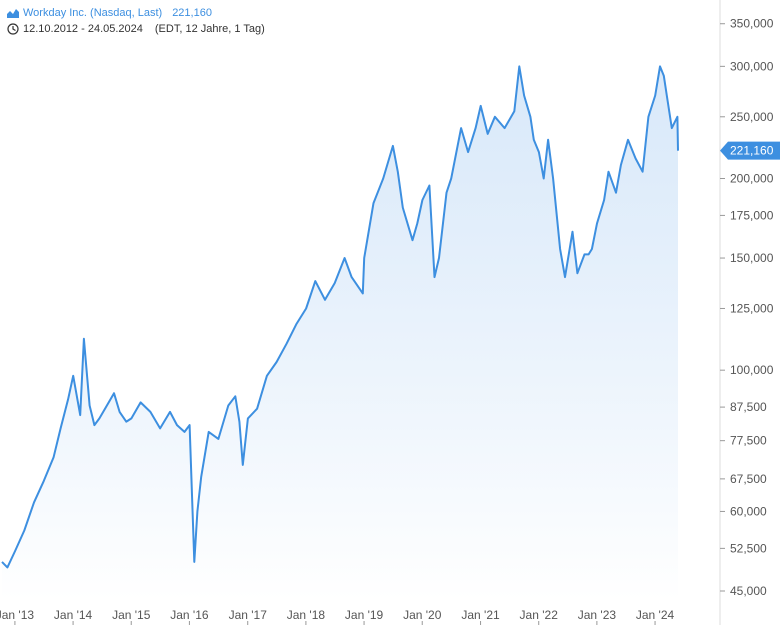 This screenshot has width=780, height=625. What do you see at coordinates (752, 24) in the screenshot?
I see `y-tick-label: 350,000` at bounding box center [752, 24].